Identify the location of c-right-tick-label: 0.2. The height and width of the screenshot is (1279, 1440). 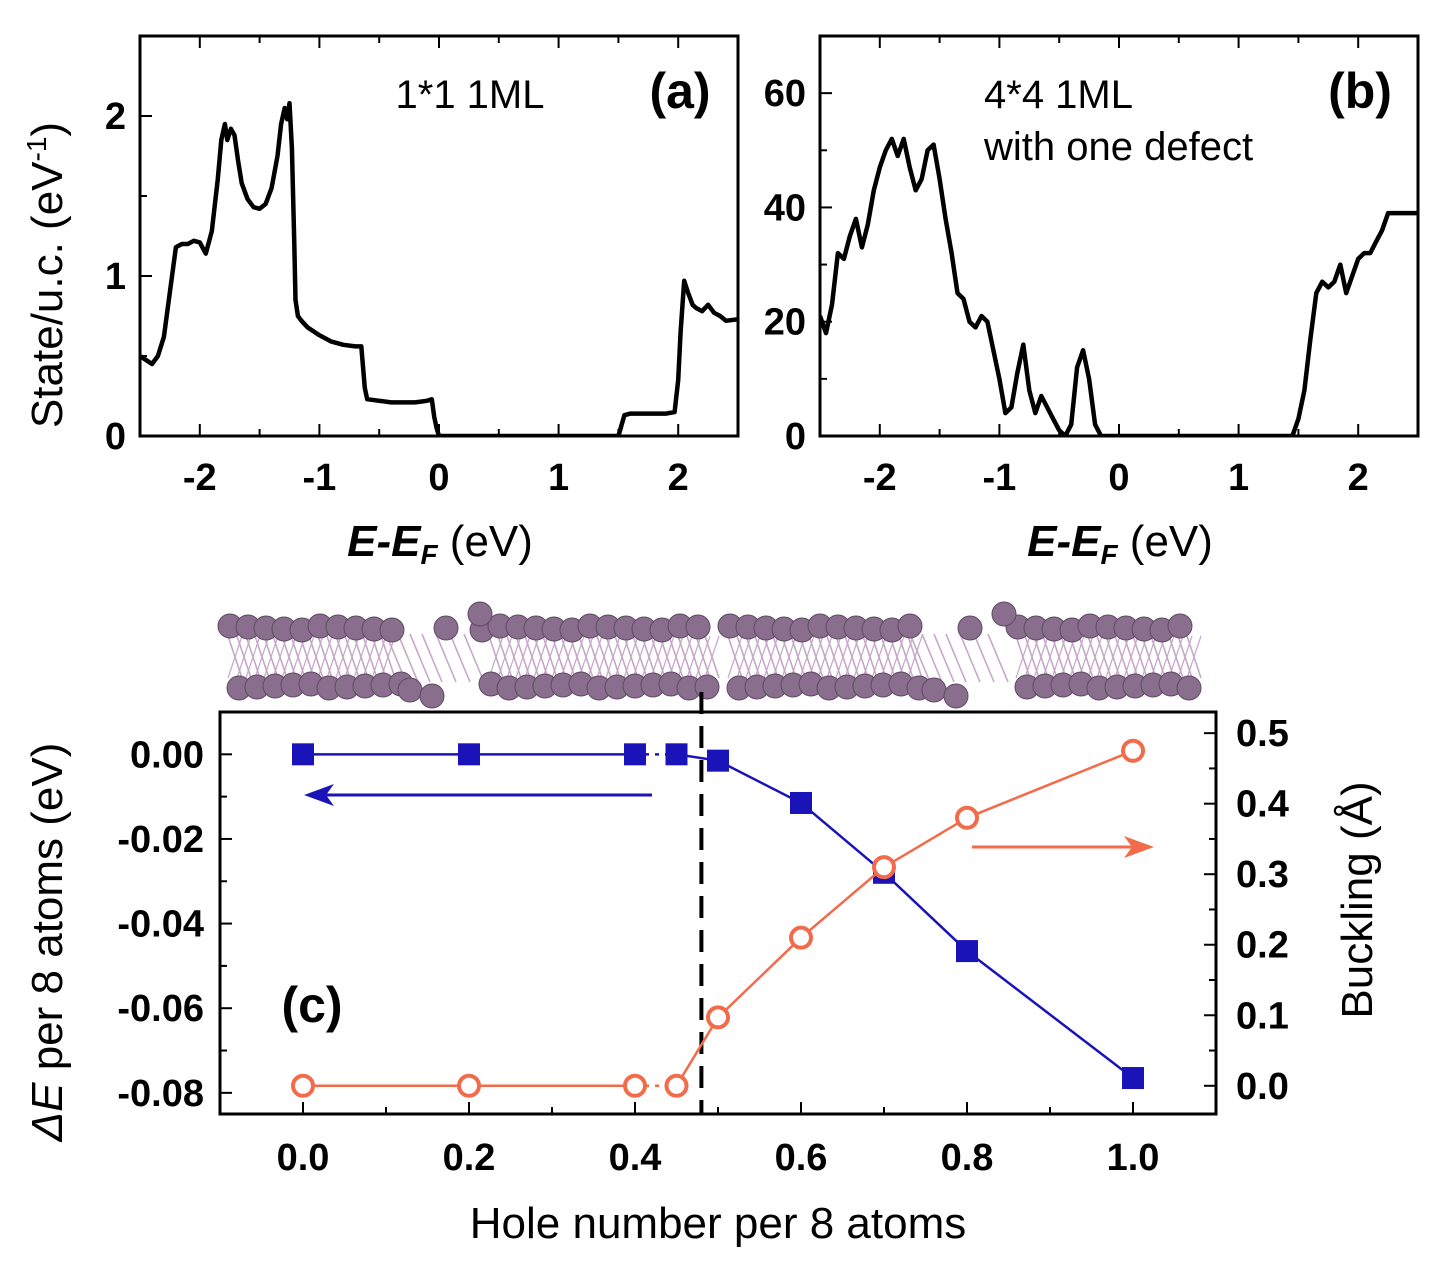
(1262, 946).